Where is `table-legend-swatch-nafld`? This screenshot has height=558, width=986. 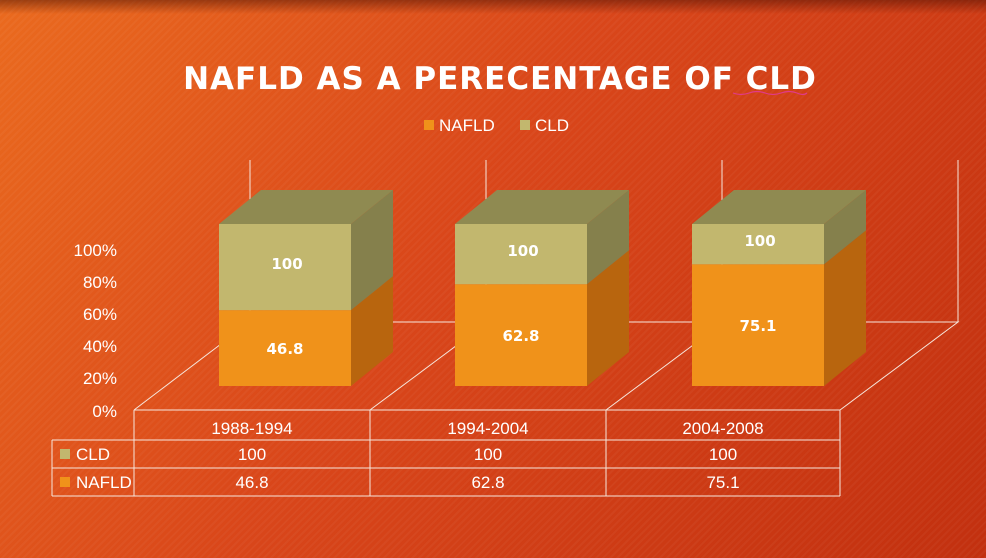 table-legend-swatch-nafld is located at coordinates (65, 482).